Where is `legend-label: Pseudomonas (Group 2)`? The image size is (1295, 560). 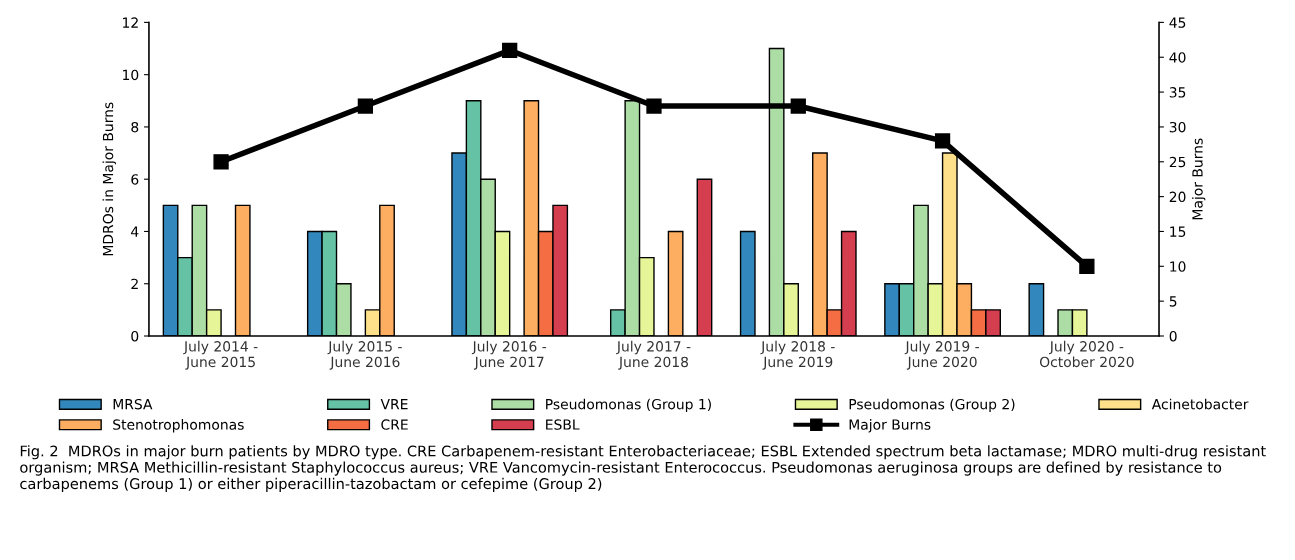
legend-label: Pseudomonas (Group 2) is located at coordinates (932, 405).